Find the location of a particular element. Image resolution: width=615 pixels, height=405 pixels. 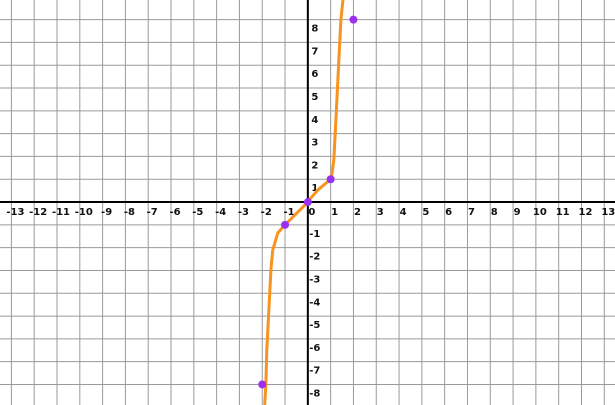

x-tick-label: -11 is located at coordinates (61, 212).